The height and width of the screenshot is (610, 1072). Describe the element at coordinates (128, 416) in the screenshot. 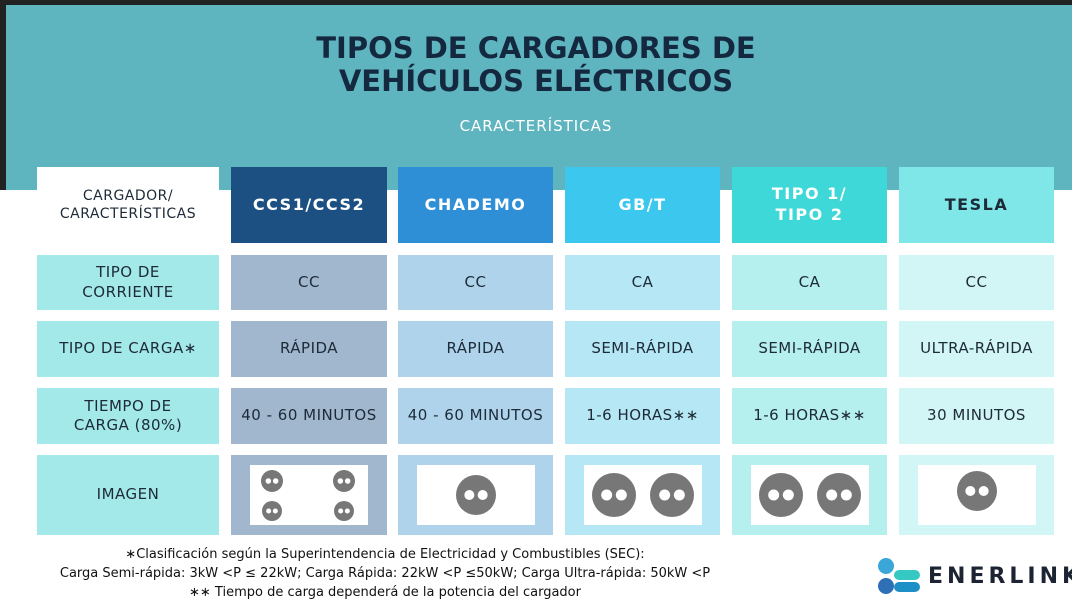

I see `row-header: TIEMPO DE CARGA (80%)` at that location.